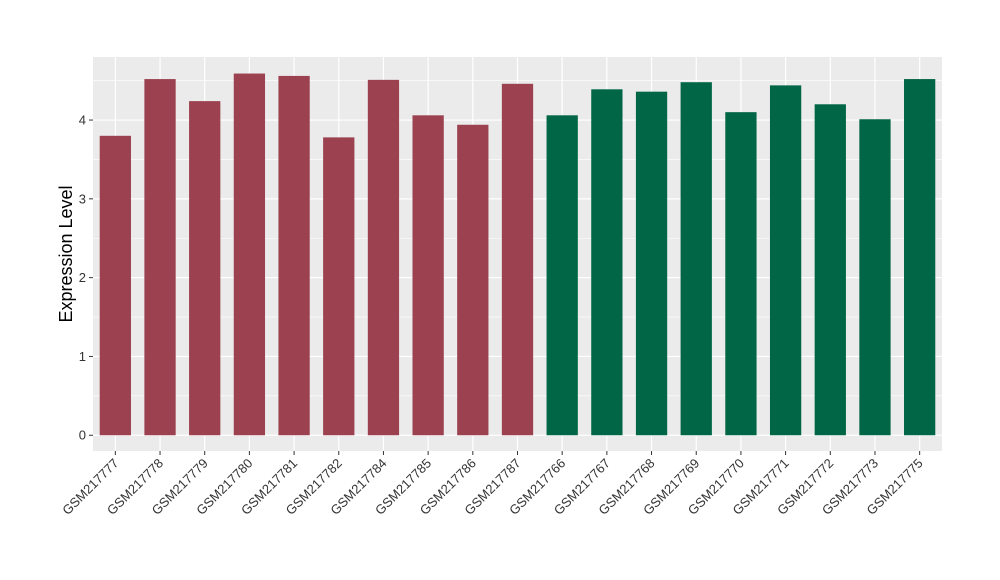  I want to click on y-tick-label: 4, so click(82, 120).